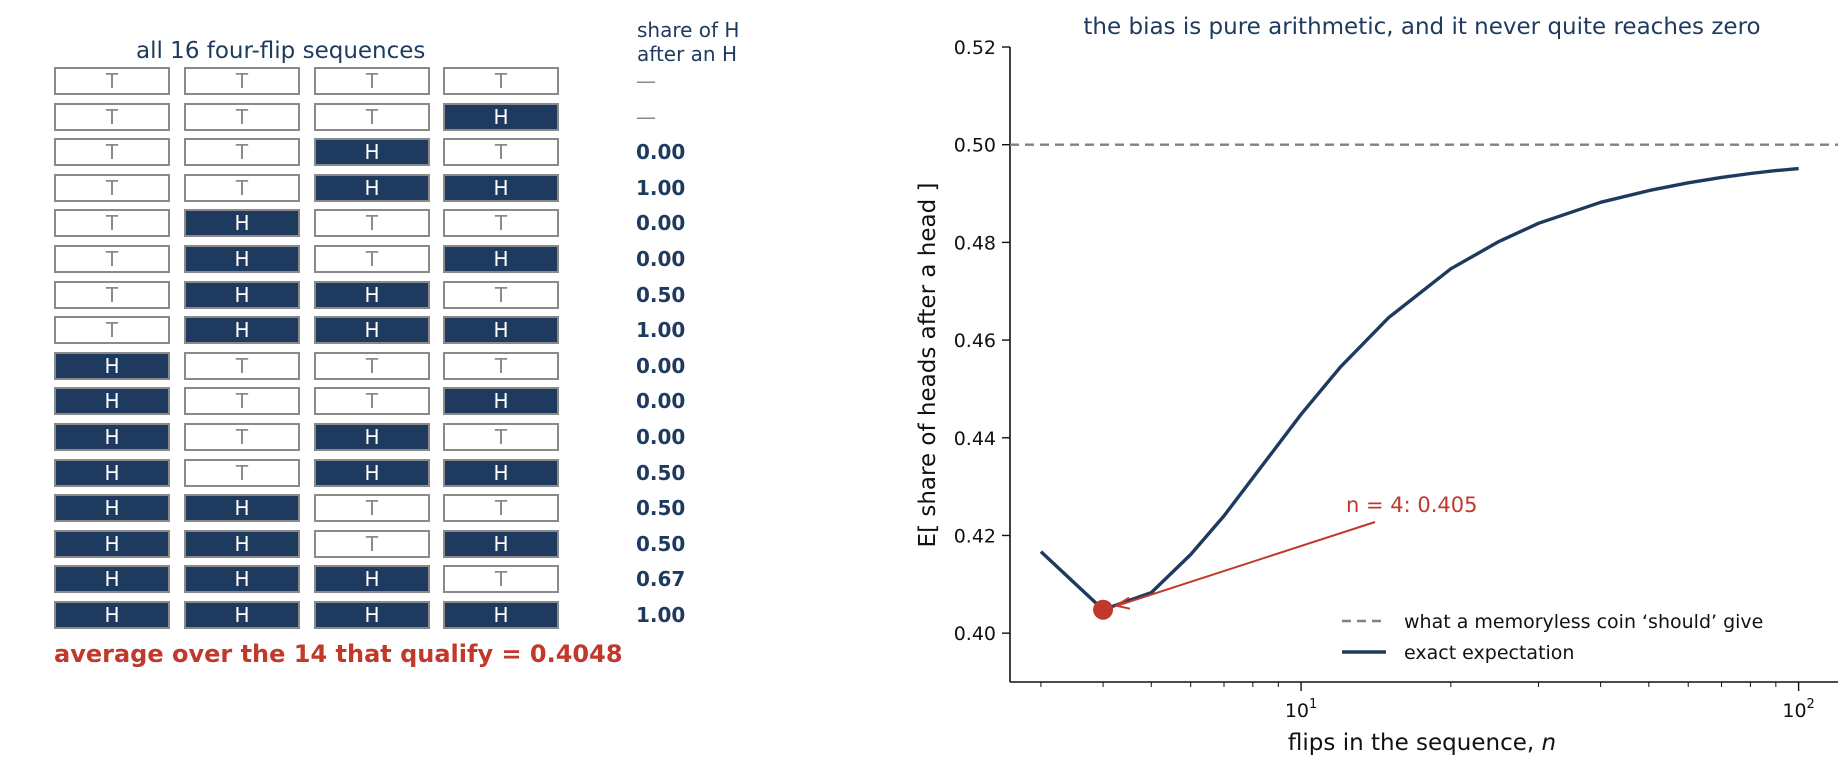 Image resolution: width=1842 pixels, height=770 pixels. What do you see at coordinates (1794, 711) in the screenshot?
I see `x-tick-base: 10` at bounding box center [1794, 711].